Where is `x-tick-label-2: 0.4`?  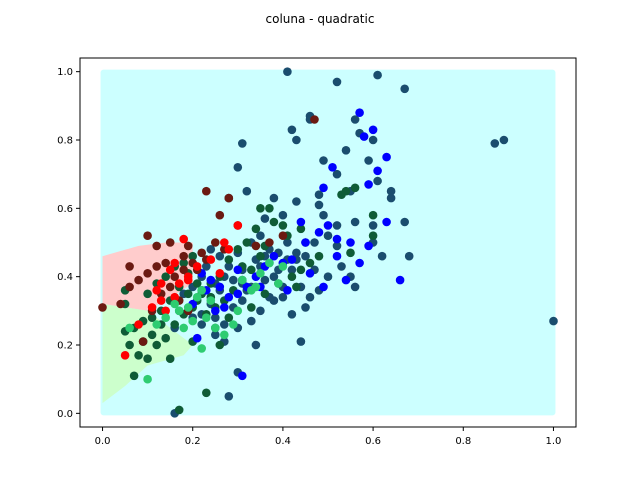
x-tick-label-2: 0.4 is located at coordinates (283, 441).